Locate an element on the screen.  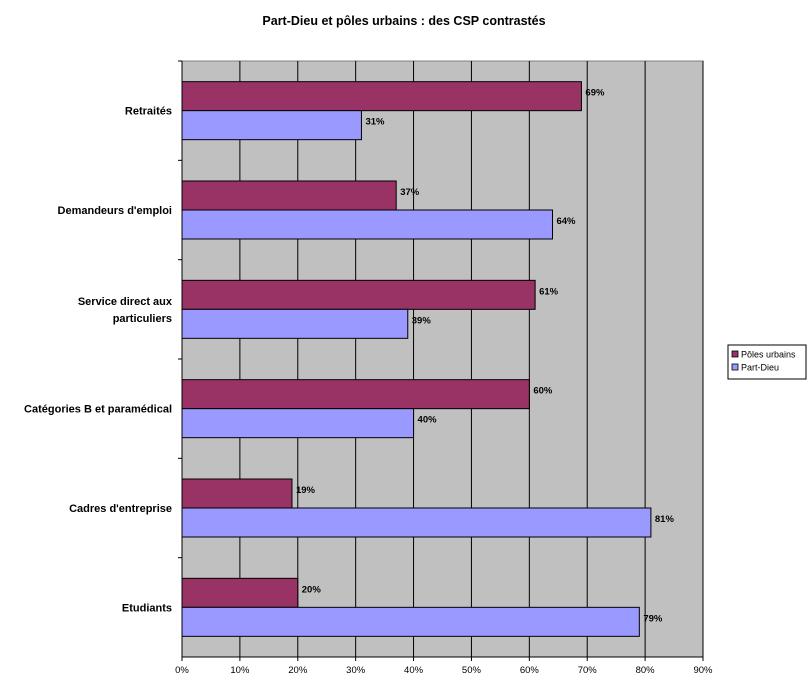
x-tick-label: 0% is located at coordinates (182, 670).